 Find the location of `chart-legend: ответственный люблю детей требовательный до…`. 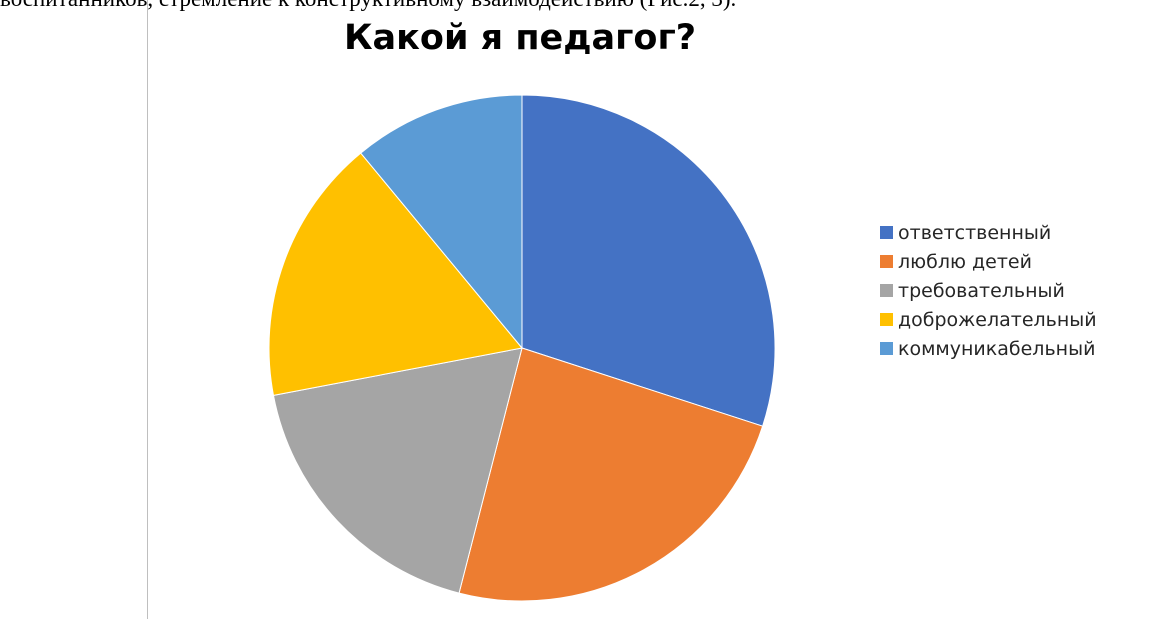

chart-legend: ответственный люблю детей требовательный до… is located at coordinates (988, 290).